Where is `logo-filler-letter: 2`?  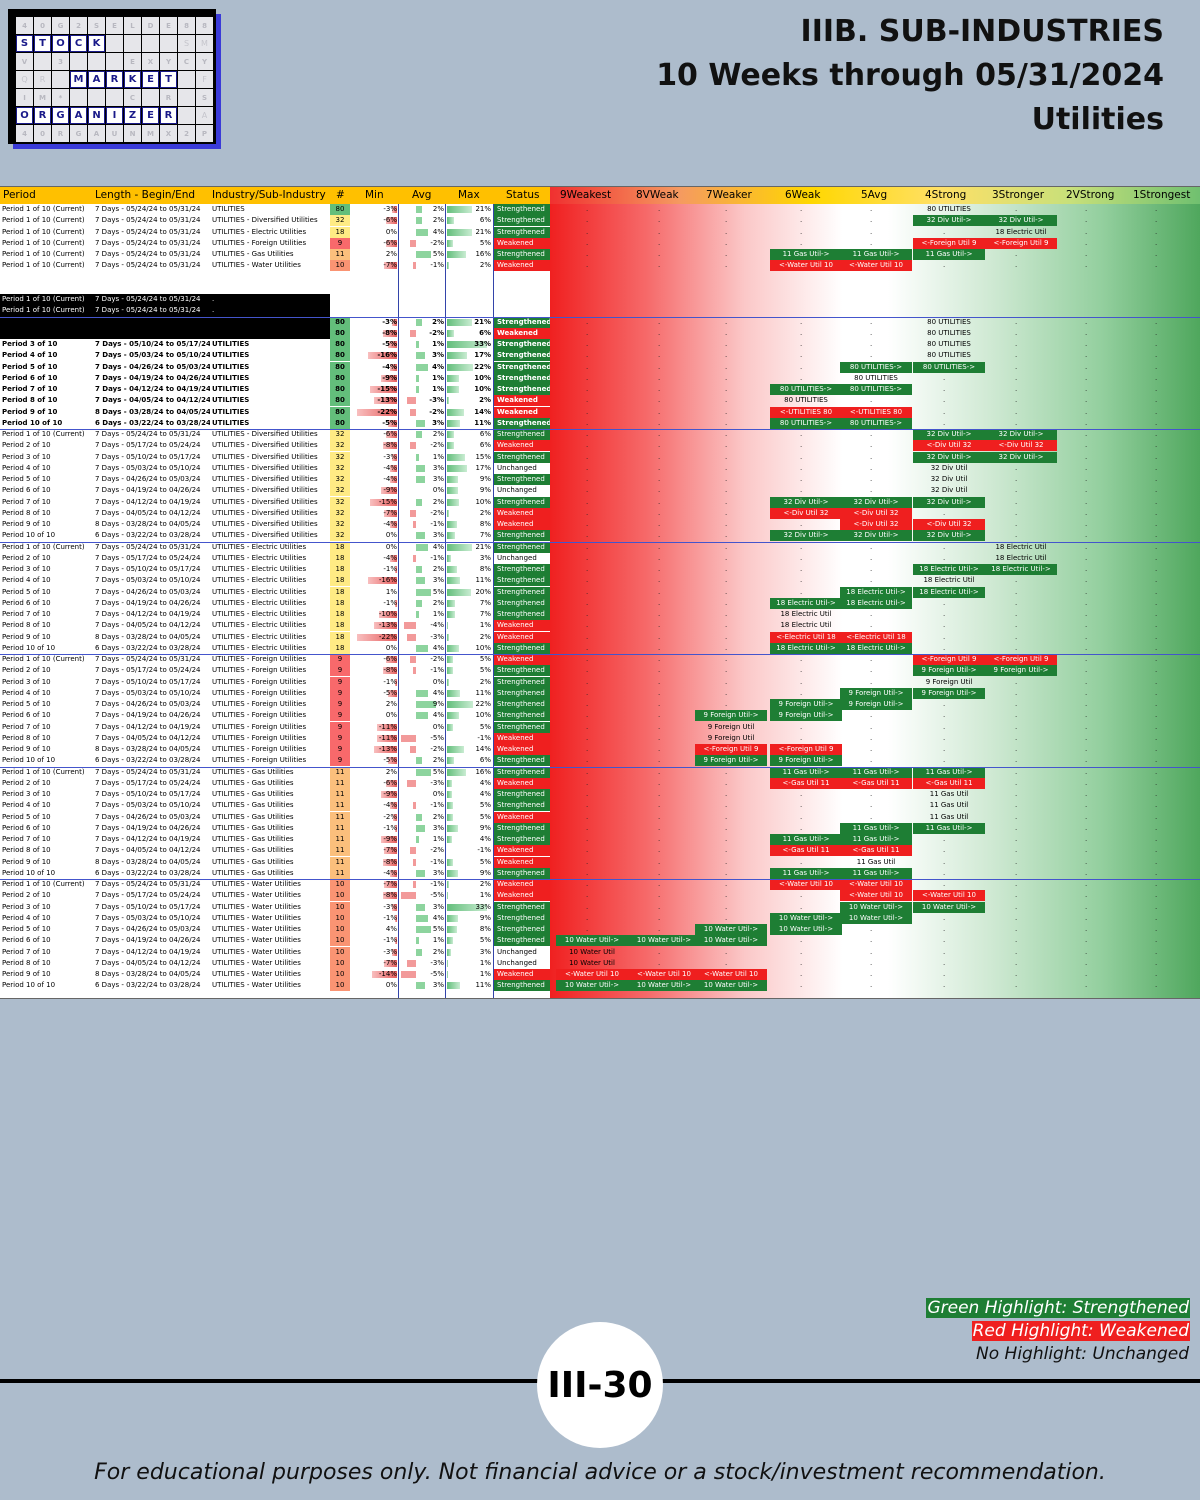
logo-filler-letter: 2 is located at coordinates (186, 133).